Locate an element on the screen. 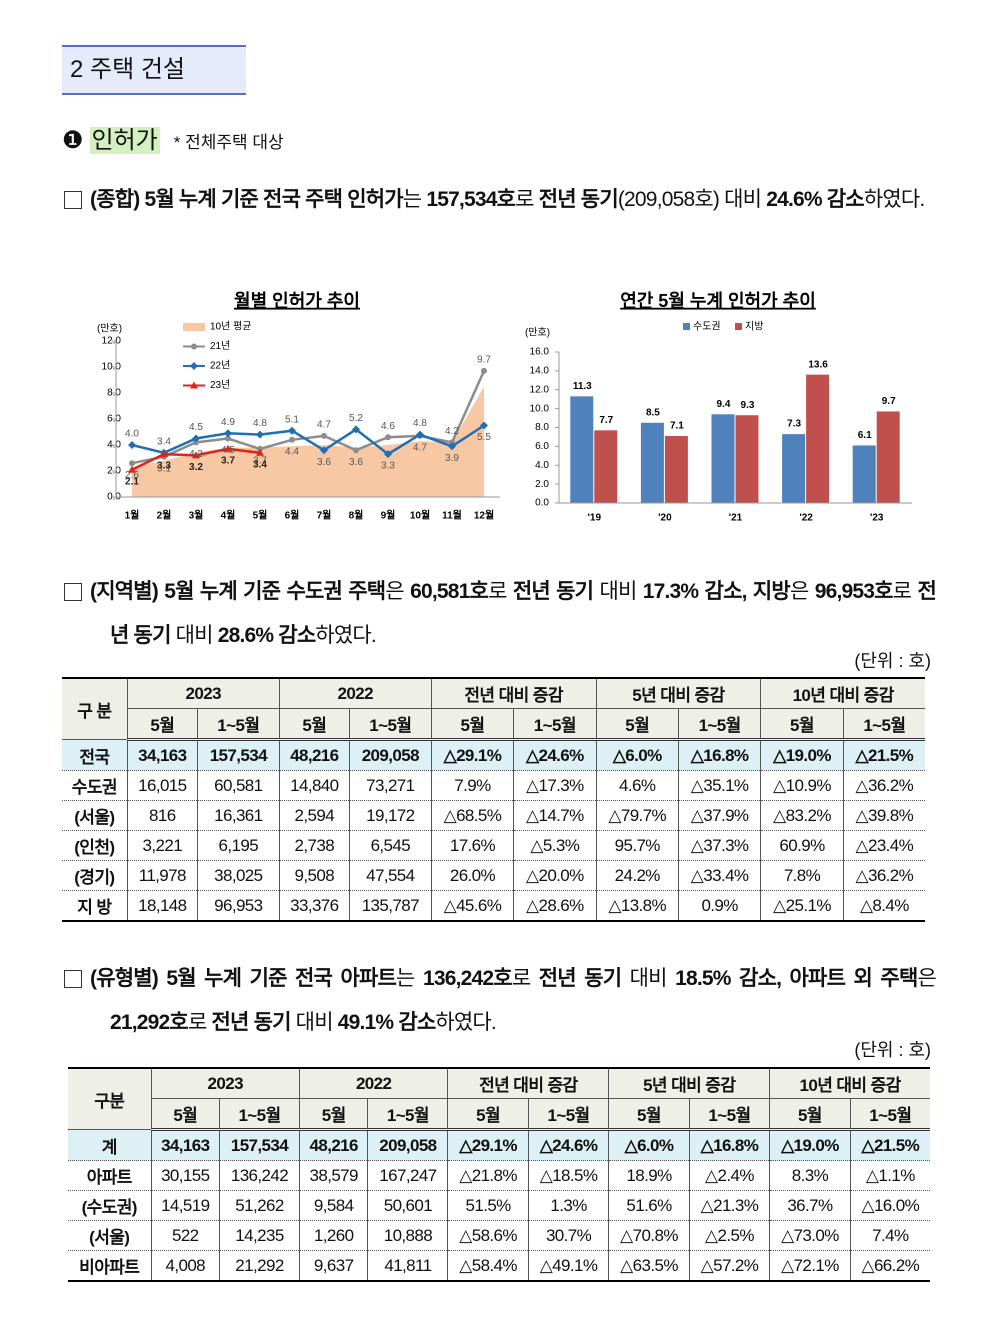 The image size is (989, 1343). cell: 2,738 is located at coordinates (314, 845).